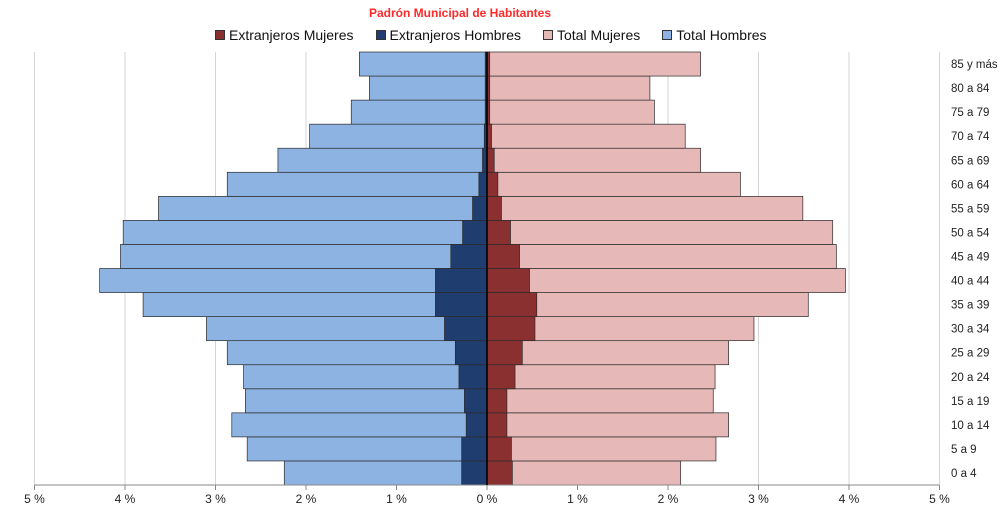  I want to click on age-group-label: 85 y más, so click(974, 65).